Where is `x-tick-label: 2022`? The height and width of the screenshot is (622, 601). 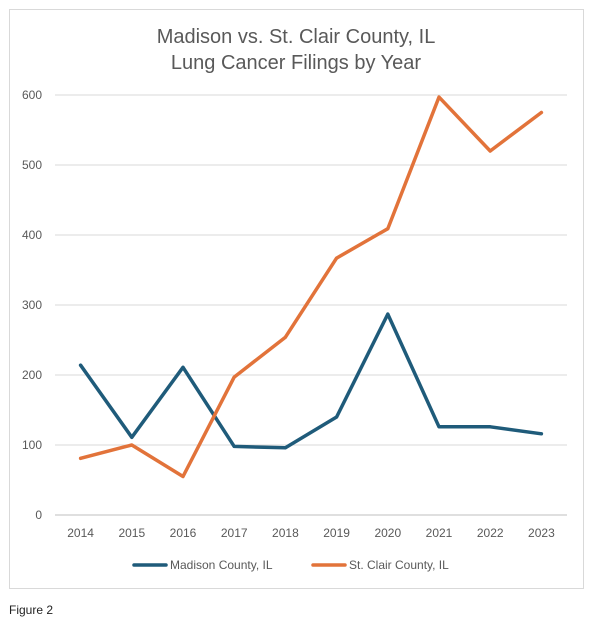 x-tick-label: 2022 is located at coordinates (490, 533).